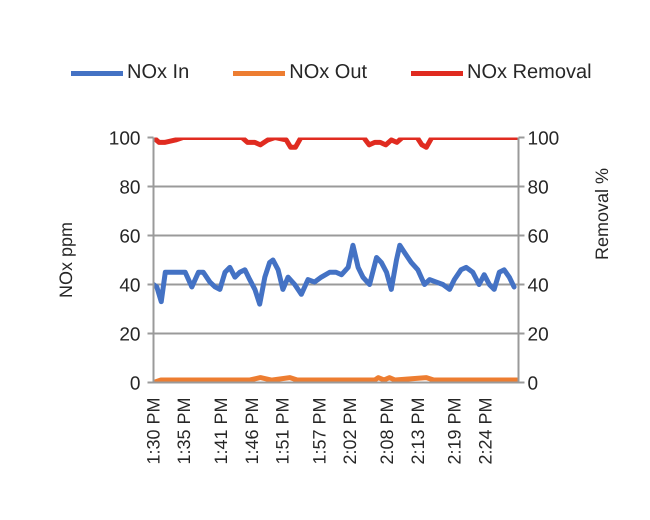  I want to click on y2-tick-label: 0, so click(533, 384).